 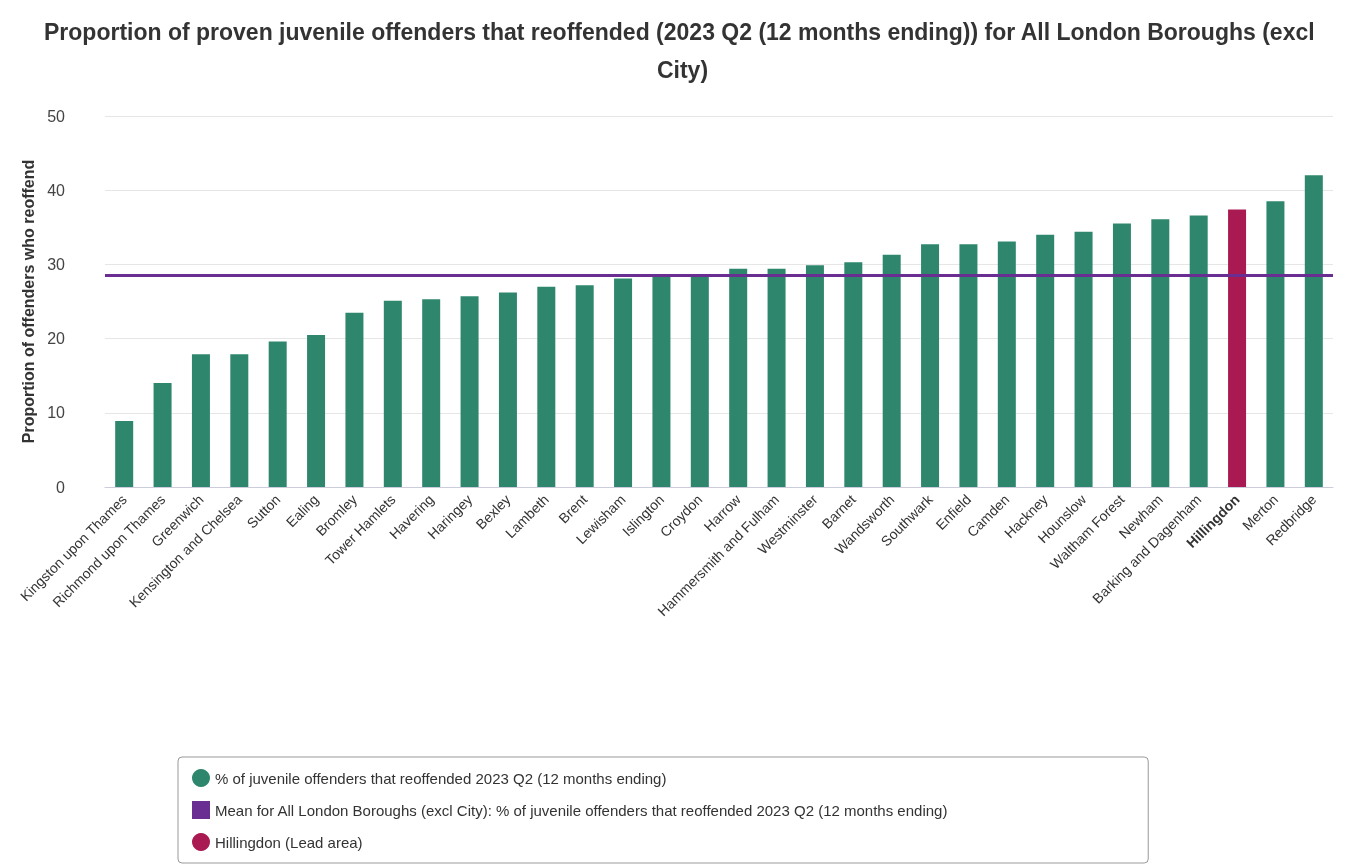 What do you see at coordinates (682, 51) in the screenshot?
I see `chart-title: Proportion of proven juvenile offenders that reoffended (2023 Q2 (12 months ending)) for All London Boroughs (excl City)` at bounding box center [682, 51].